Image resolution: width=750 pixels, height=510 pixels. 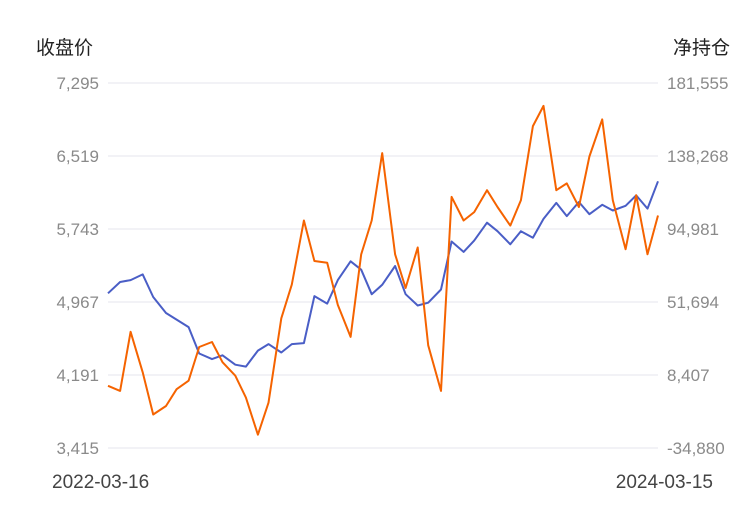 I want to click on right-tick-label: 138,268, so click(x=697, y=156).